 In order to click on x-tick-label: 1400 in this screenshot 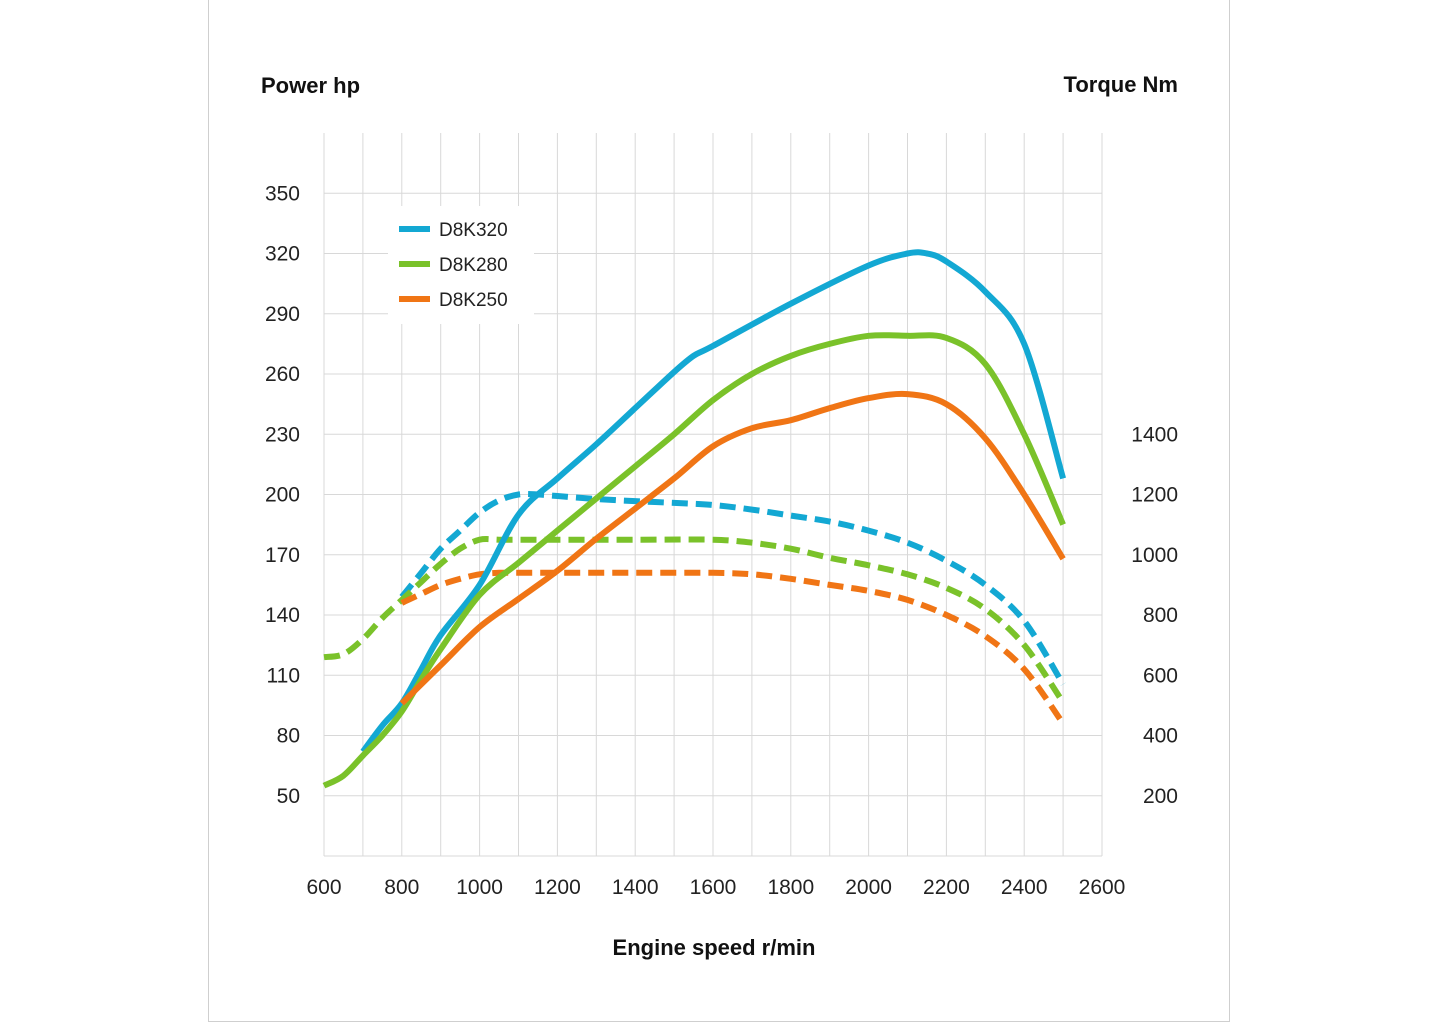, I will do `click(635, 887)`.